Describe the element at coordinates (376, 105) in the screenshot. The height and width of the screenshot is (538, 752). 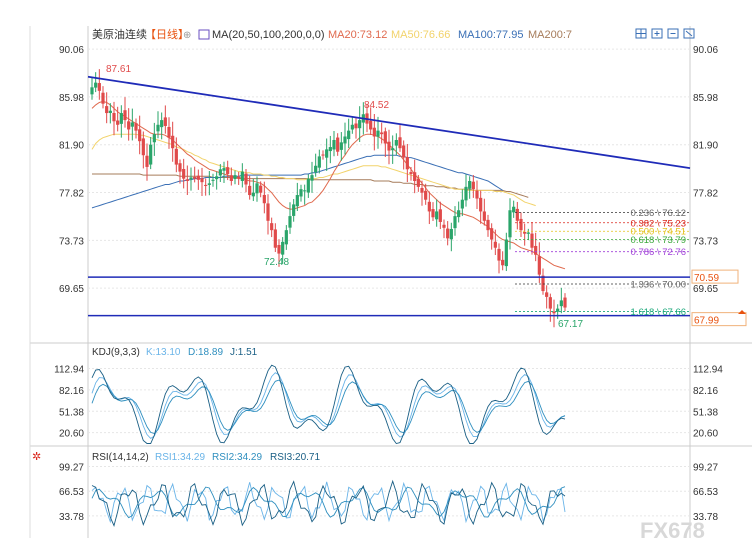
I see `price-annotation: 84.52` at that location.